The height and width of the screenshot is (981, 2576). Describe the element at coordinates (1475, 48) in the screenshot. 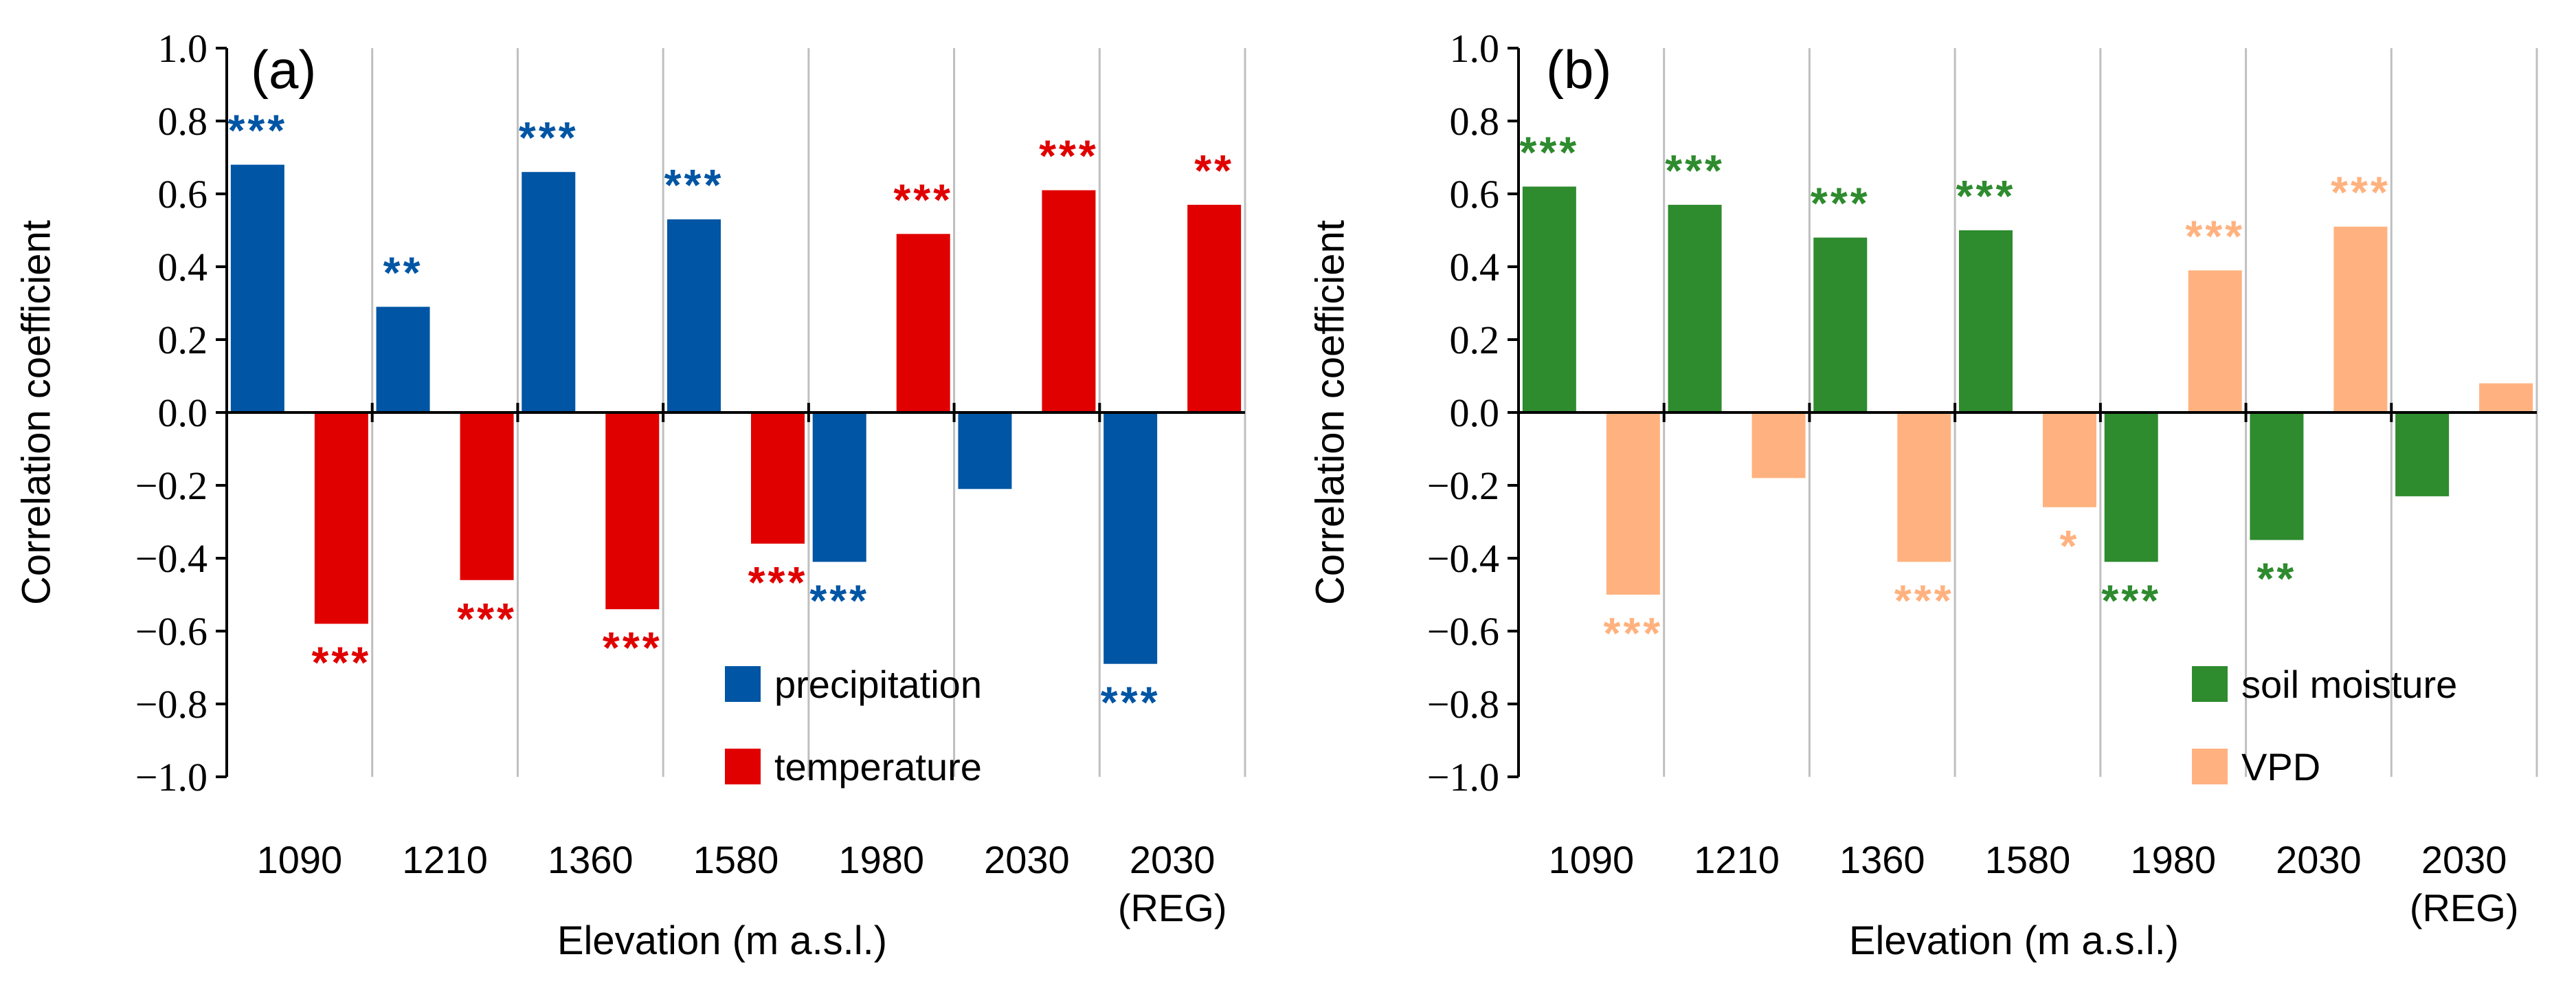

I see `y-tick-label: 1.0` at that location.